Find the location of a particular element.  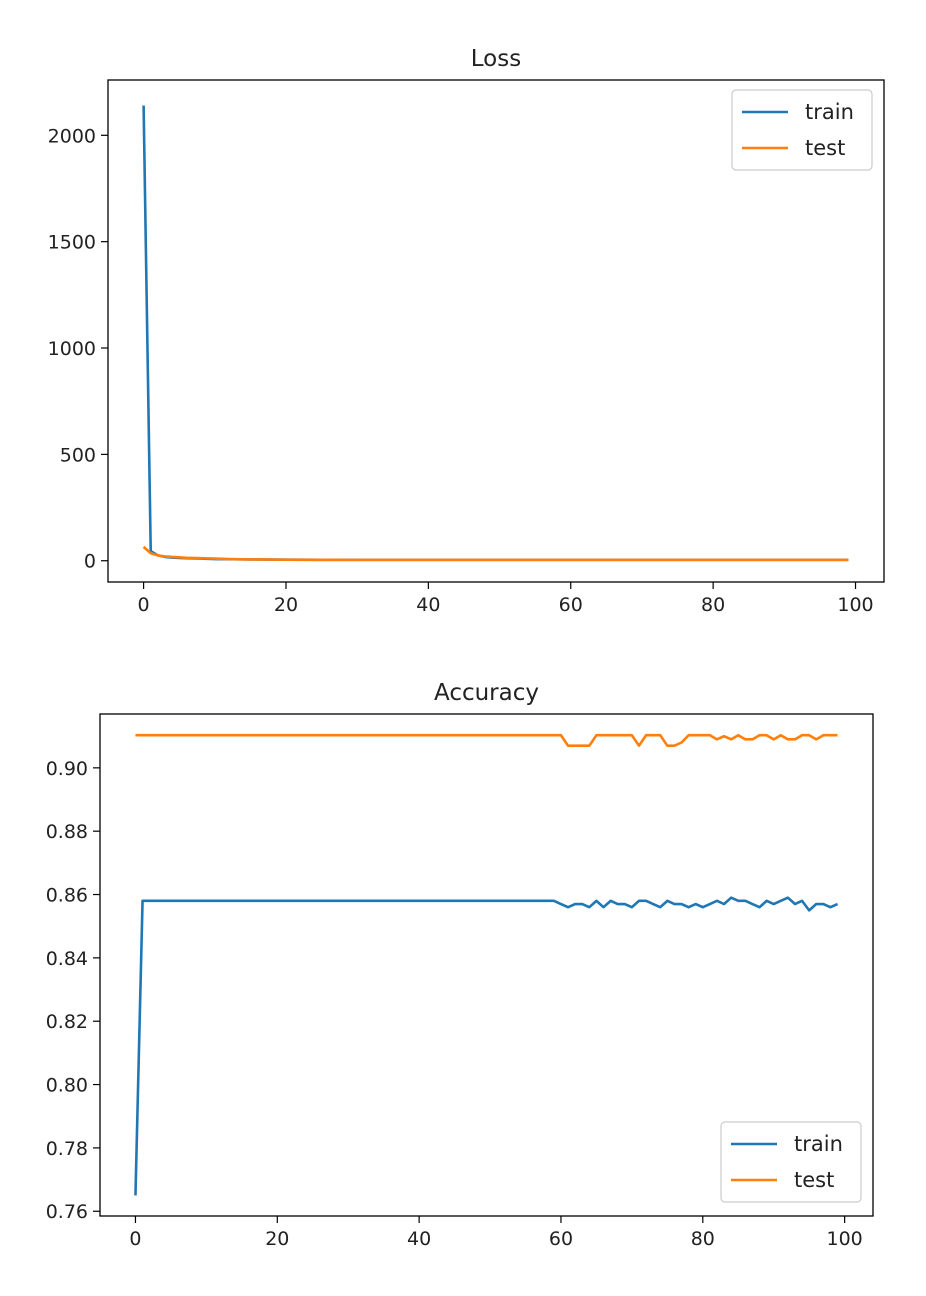

loss-x-tick-label: 20 is located at coordinates (286, 605).